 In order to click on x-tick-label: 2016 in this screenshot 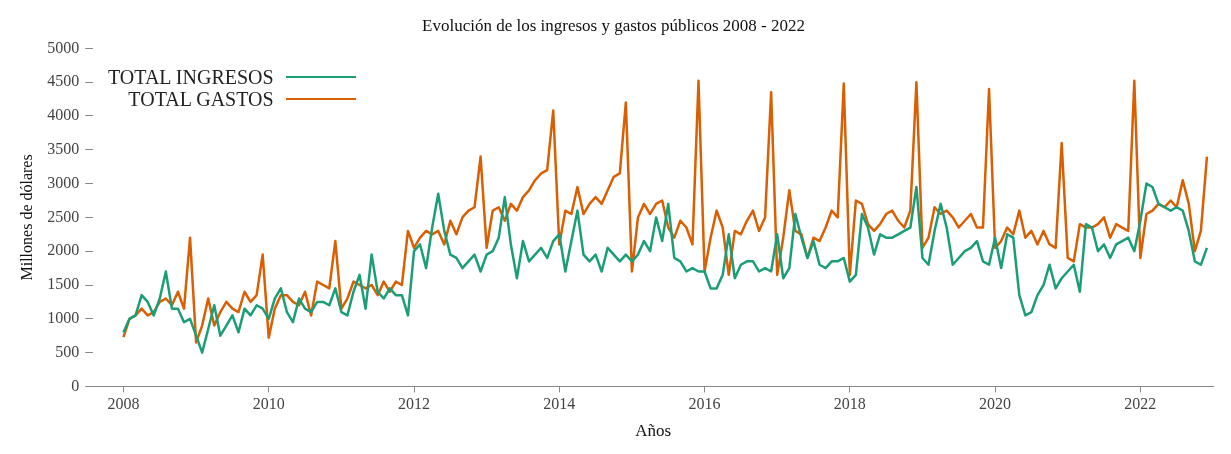, I will do `click(704, 404)`.